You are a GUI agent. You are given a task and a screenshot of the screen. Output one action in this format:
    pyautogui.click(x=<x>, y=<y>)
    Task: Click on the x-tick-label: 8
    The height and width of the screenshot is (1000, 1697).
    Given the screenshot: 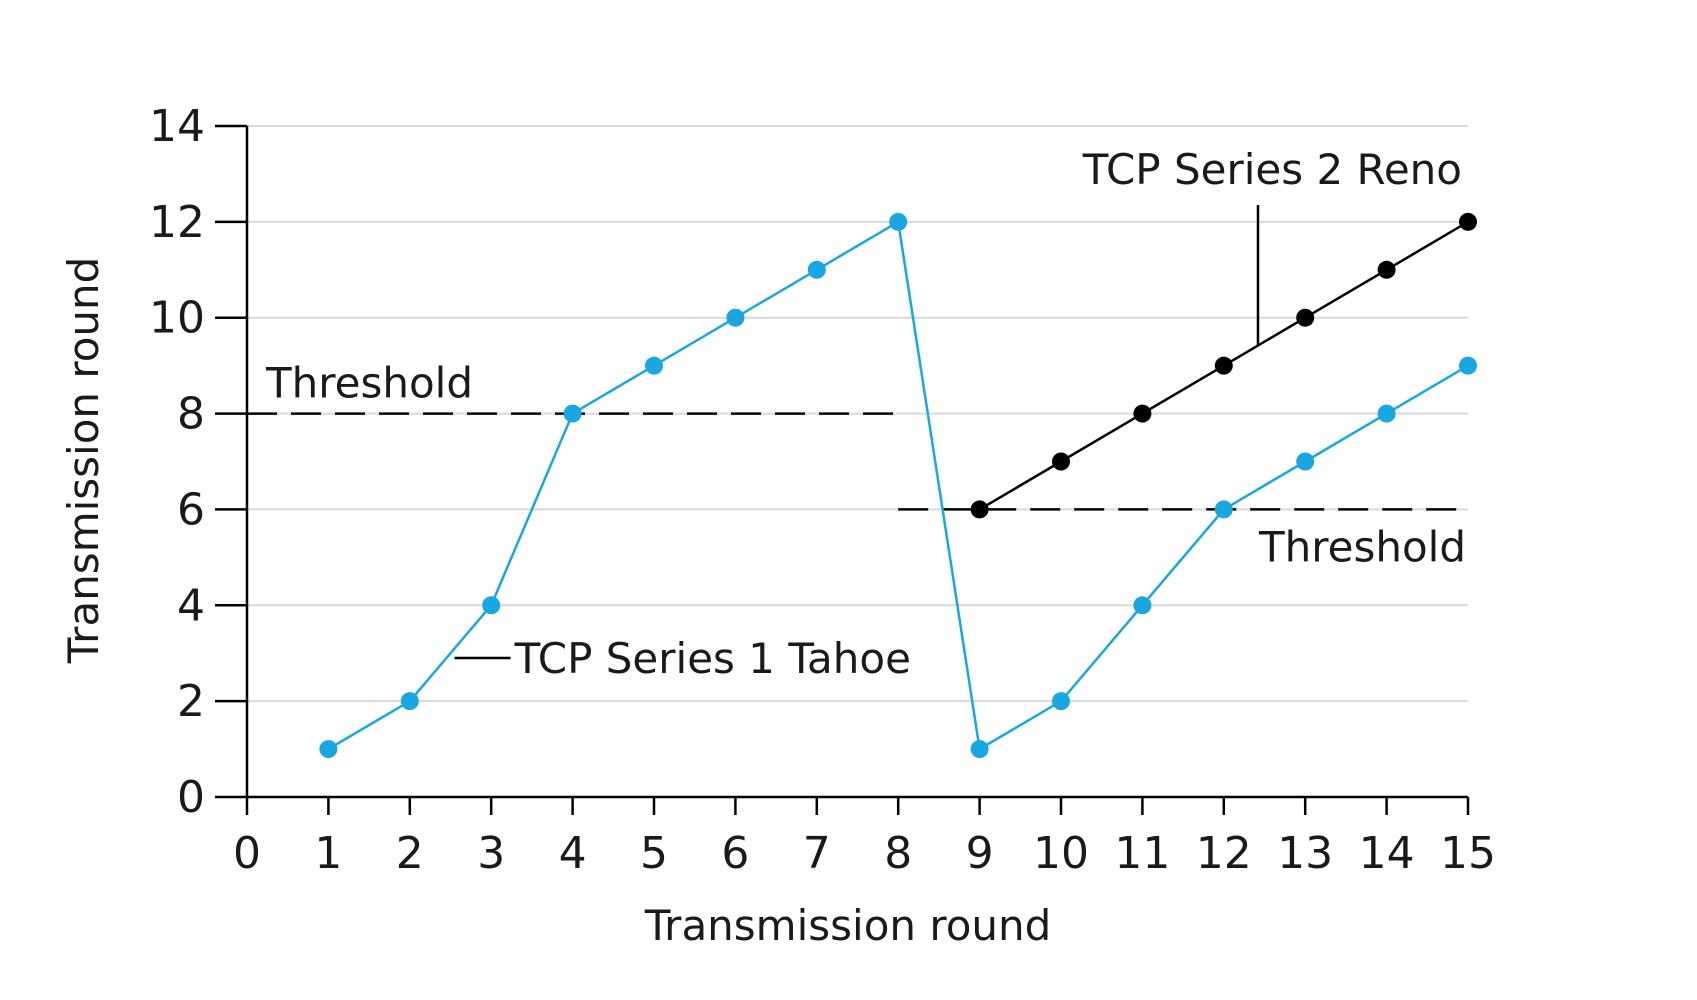 What is the action you would take?
    pyautogui.click(x=898, y=853)
    